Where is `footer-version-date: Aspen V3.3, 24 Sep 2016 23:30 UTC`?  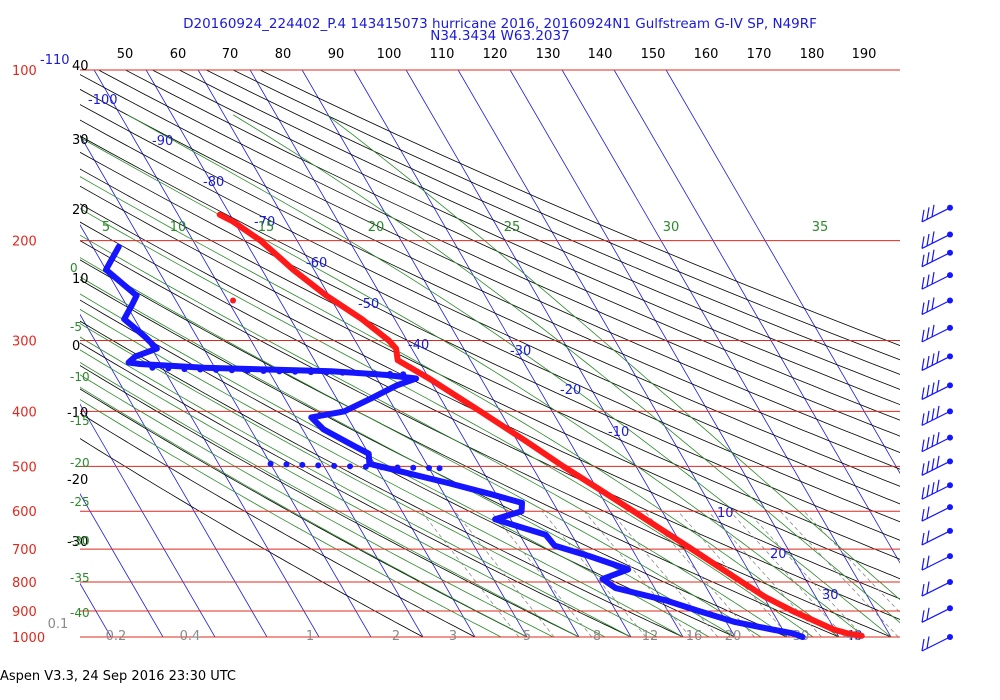 footer-version-date: Aspen V3.3, 24 Sep 2016 23:30 UTC is located at coordinates (118, 676).